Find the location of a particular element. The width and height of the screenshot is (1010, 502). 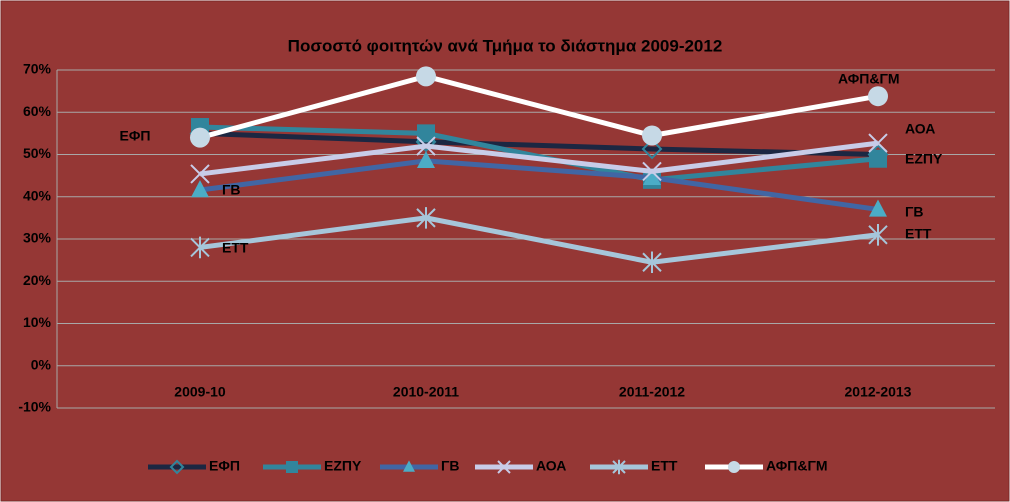

annotation: ΕΖΠΥ is located at coordinates (924, 159).